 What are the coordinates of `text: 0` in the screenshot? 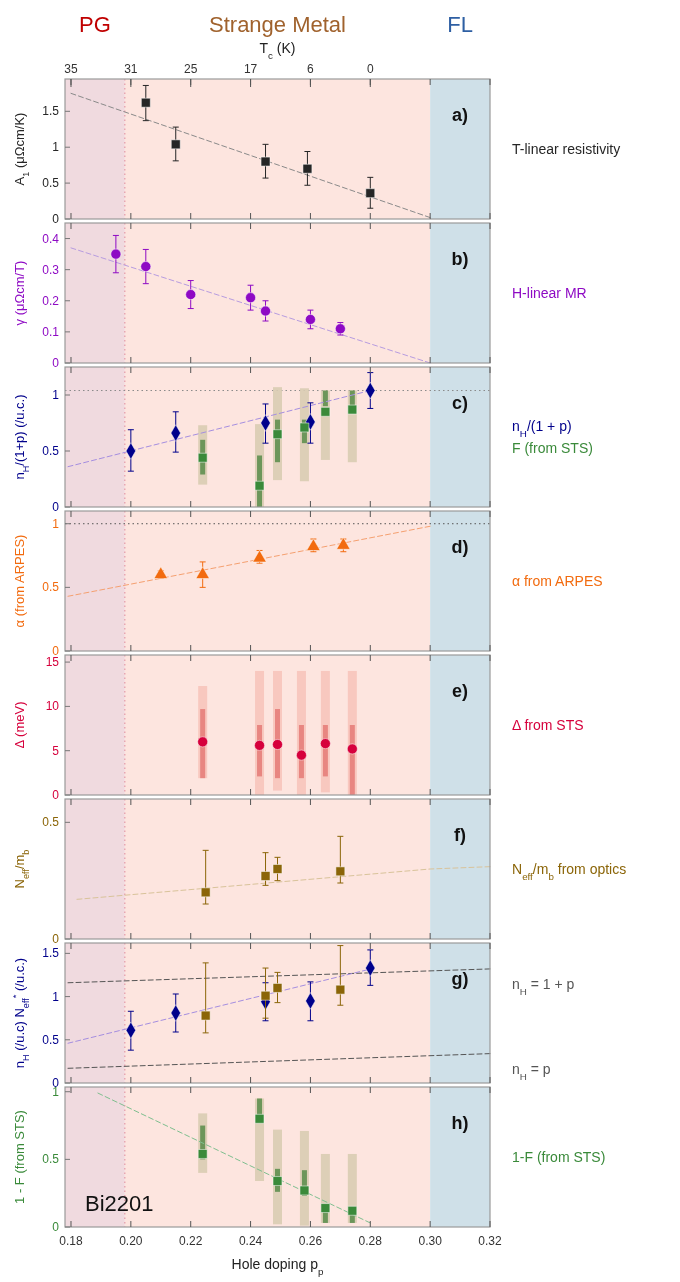 It's located at (370, 69).